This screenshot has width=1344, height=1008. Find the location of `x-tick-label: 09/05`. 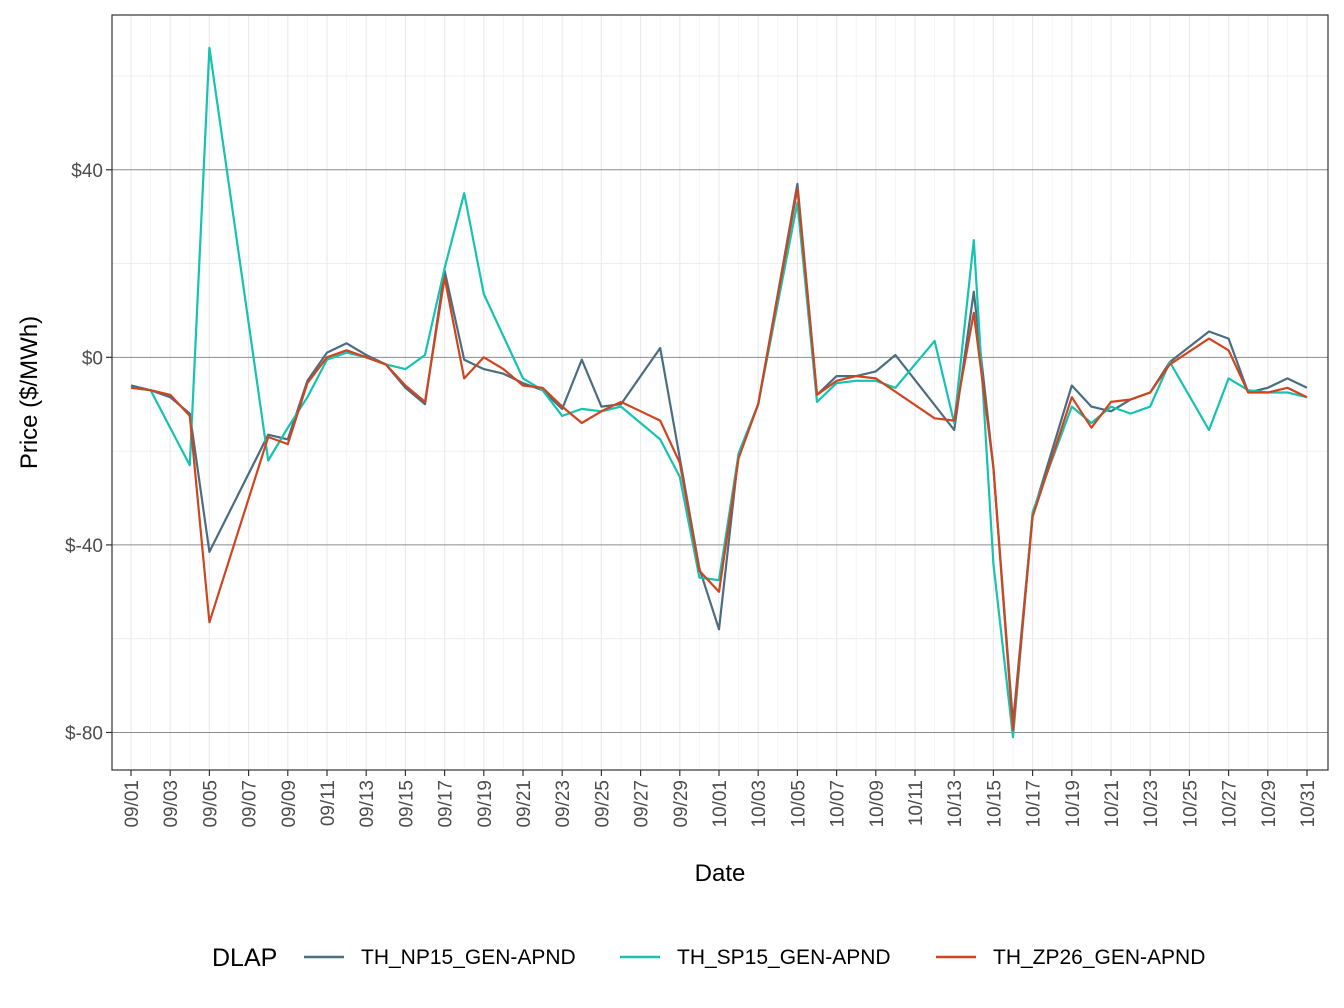

x-tick-label: 09/05 is located at coordinates (210, 804).